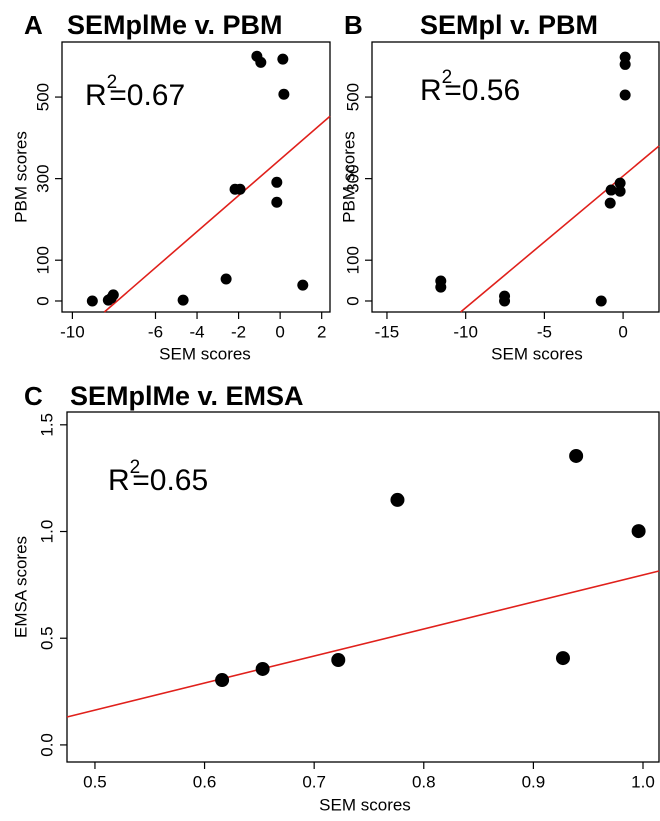  I want to click on x-tick-label: -5, so click(544, 331).